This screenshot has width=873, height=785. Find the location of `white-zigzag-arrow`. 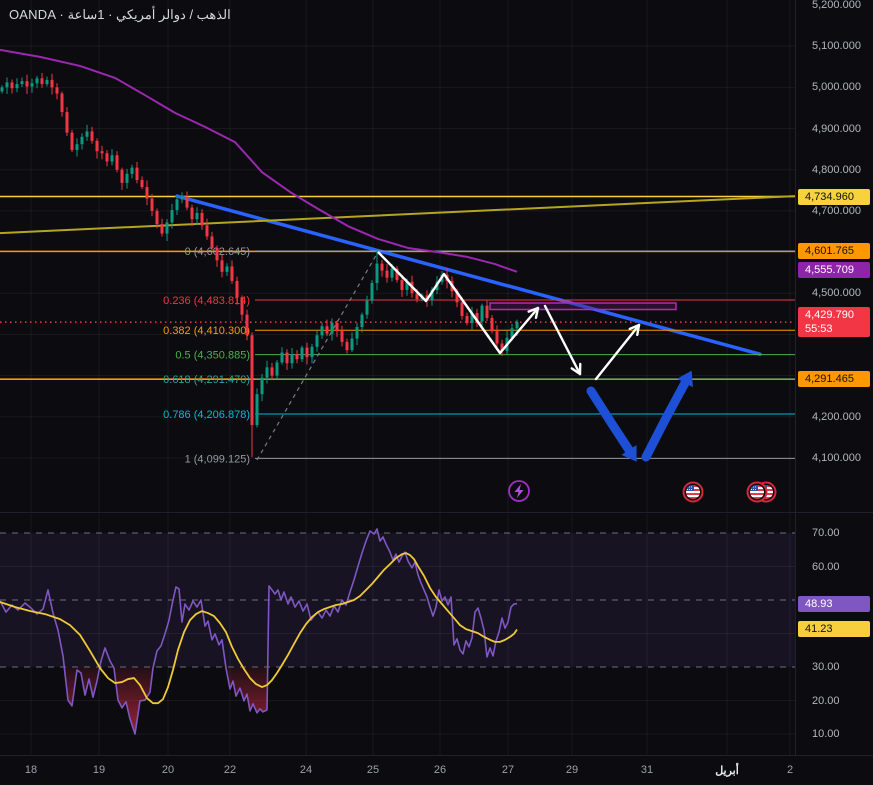

white-zigzag-arrow is located at coordinates (458, 303).